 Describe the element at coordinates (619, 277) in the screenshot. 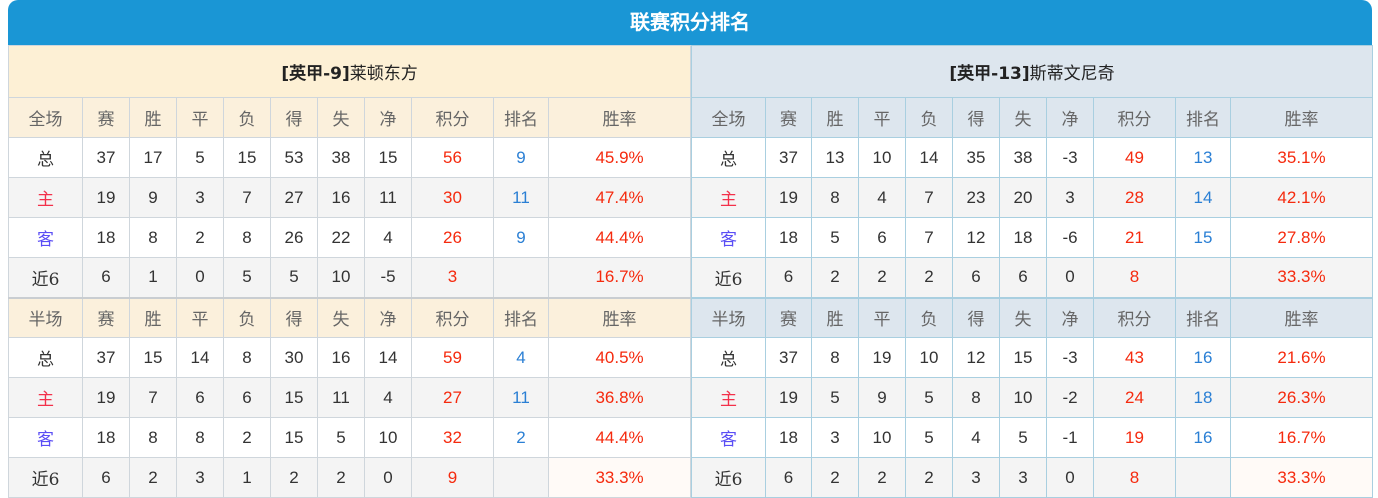

I see `table-cell: 16.7%` at that location.